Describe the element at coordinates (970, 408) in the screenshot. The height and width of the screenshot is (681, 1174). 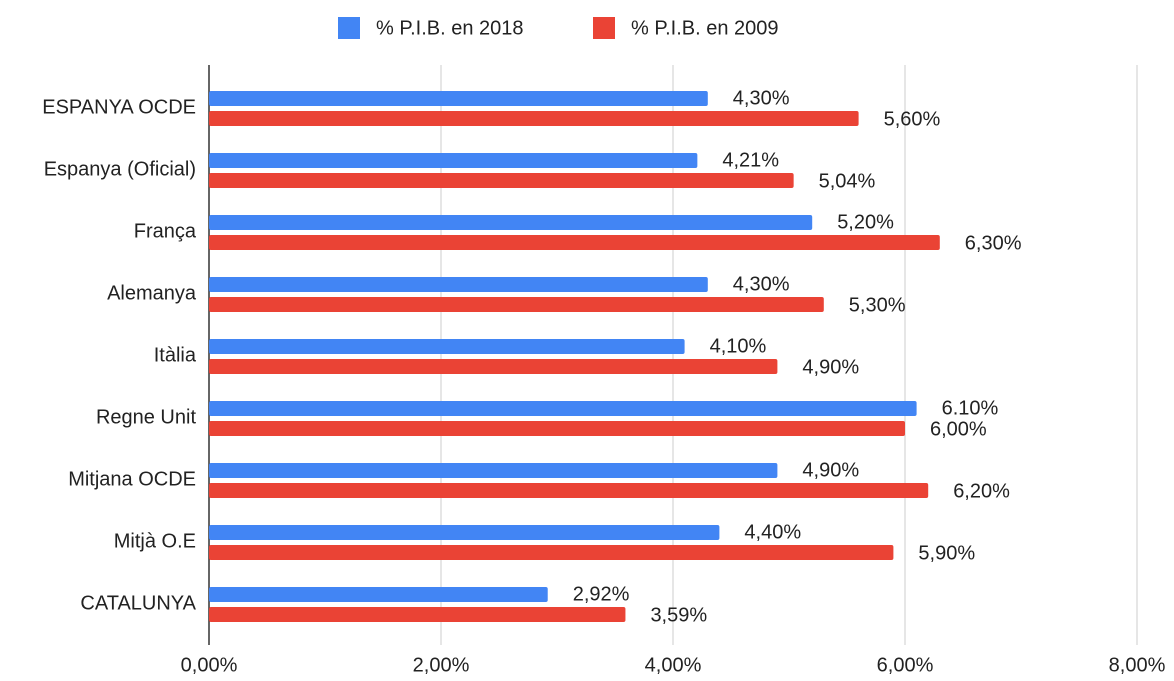
I see `data-label: 6.10%` at that location.